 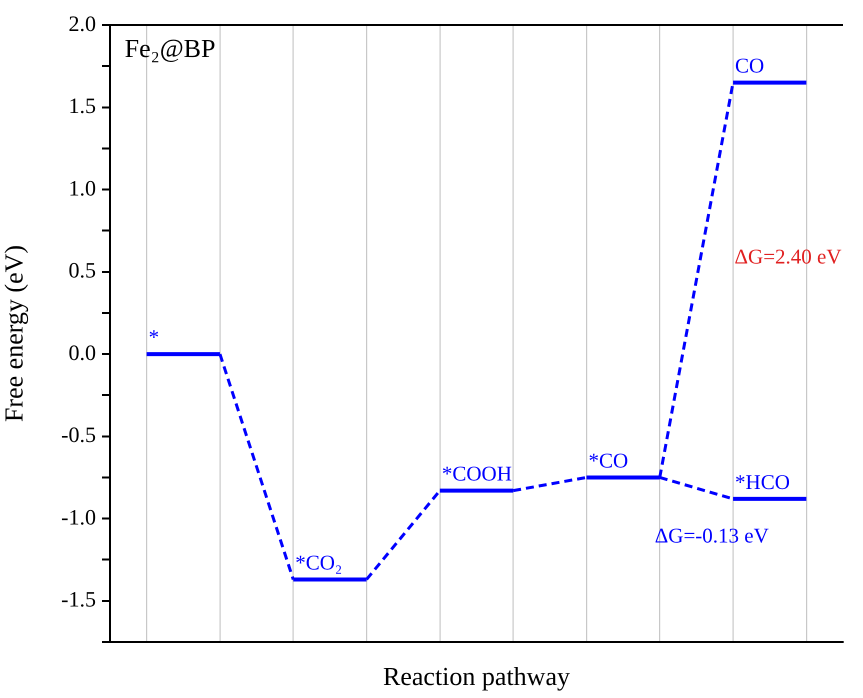 What do you see at coordinates (78, 517) in the screenshot?
I see `y-tick-label: -1.0` at bounding box center [78, 517].